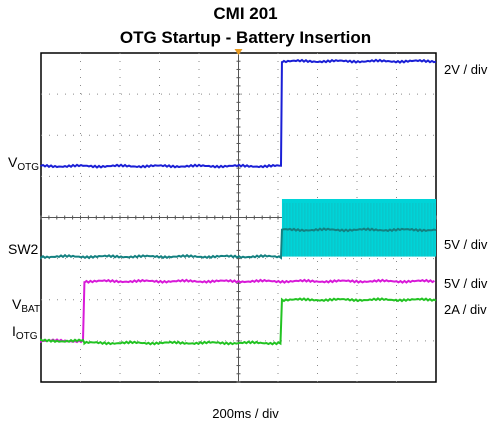  Describe the element at coordinates (245, 37) in the screenshot. I see `chart-subtitle: OTG Startup - Battery Insertion` at that location.